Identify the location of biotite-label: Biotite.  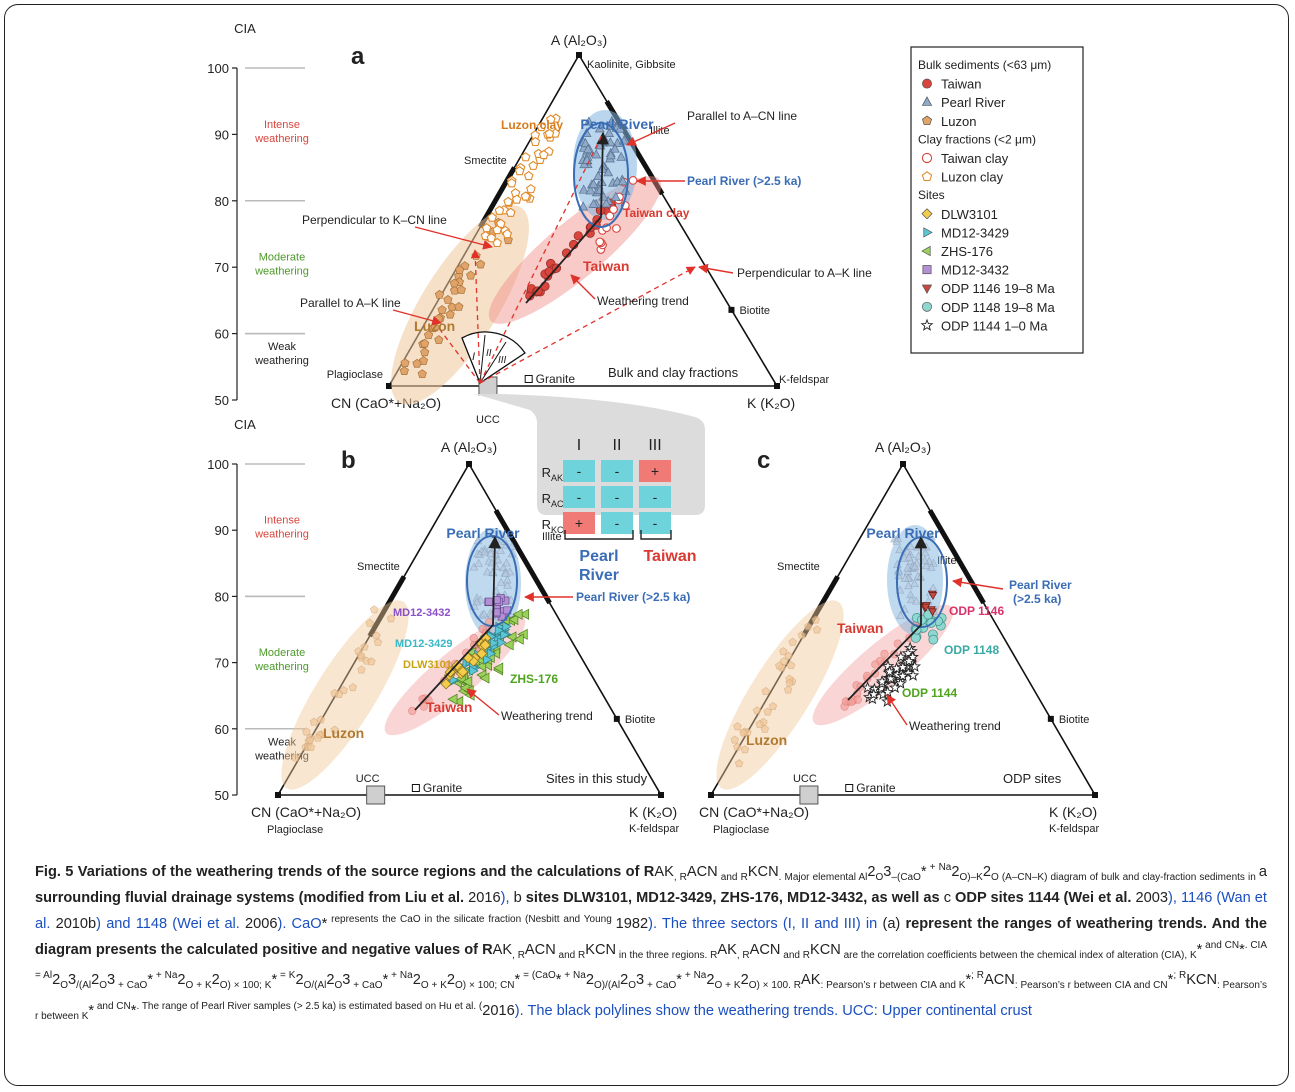
(754, 311).